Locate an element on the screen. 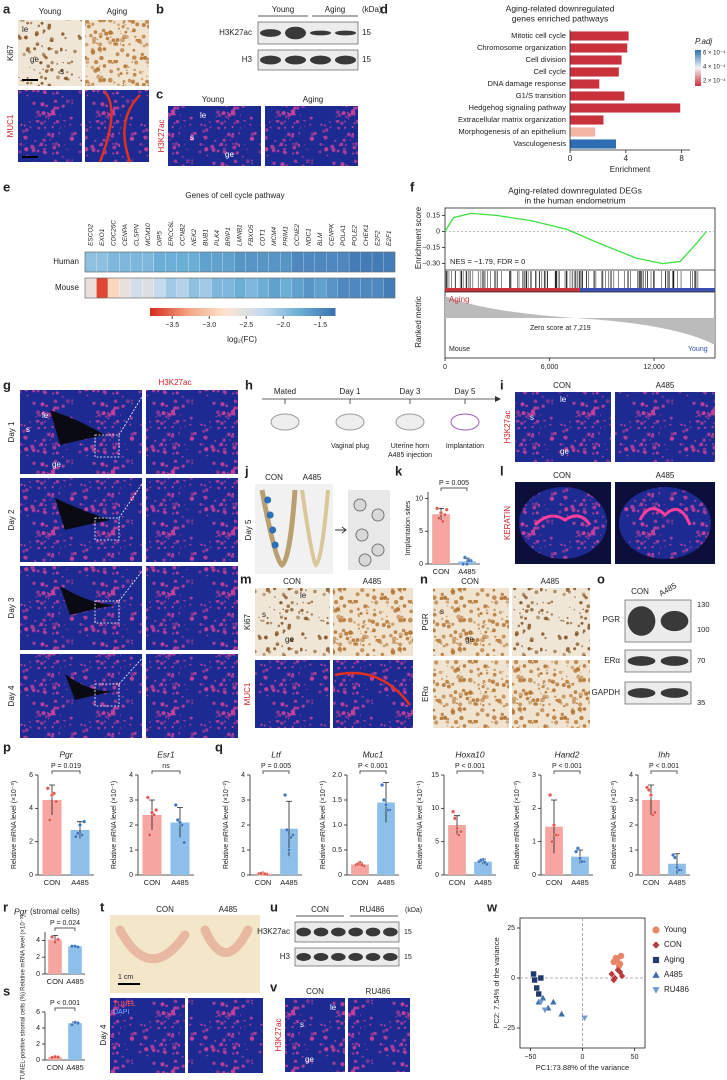 The height and width of the screenshot is (1080, 727). label: le is located at coordinates (203, 115).